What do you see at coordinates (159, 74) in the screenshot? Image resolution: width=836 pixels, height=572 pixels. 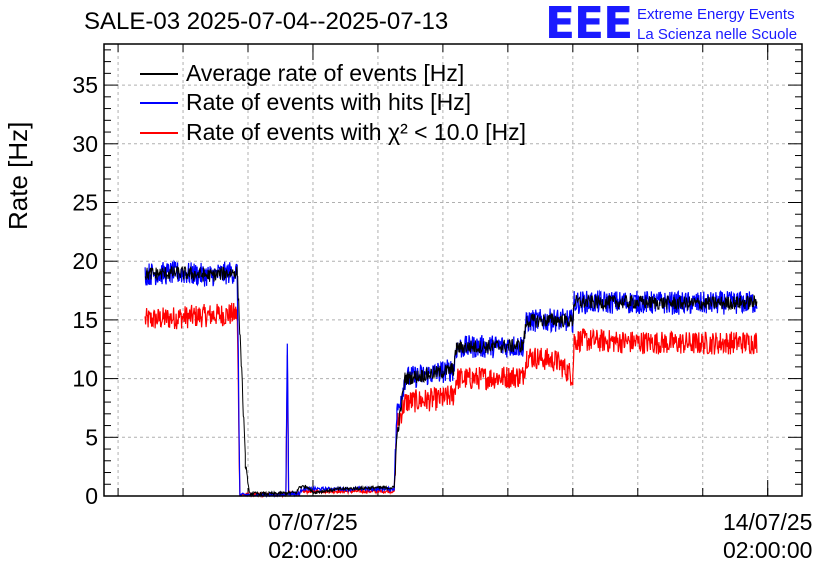 I see `legend-swatch-average` at bounding box center [159, 74].